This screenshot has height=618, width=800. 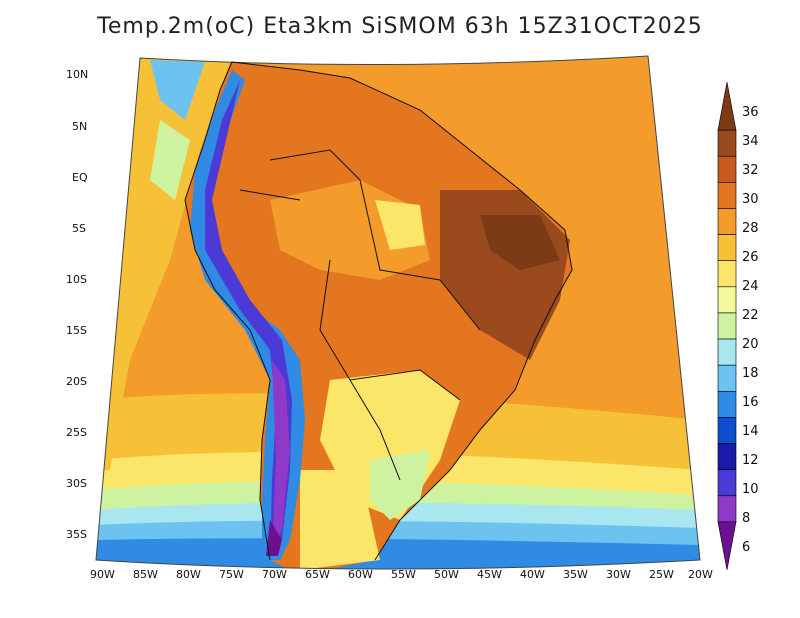 What do you see at coordinates (446, 574) in the screenshot?
I see `lon-label: 50W` at bounding box center [446, 574].